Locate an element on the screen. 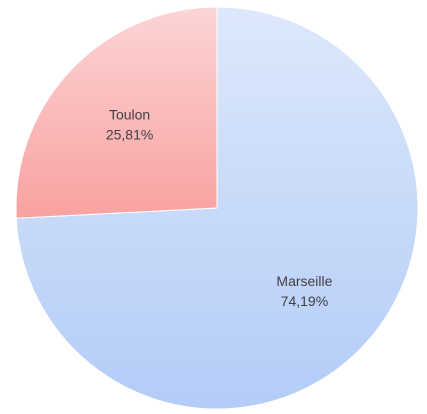 This screenshot has height=414, width=427. slice-label: Toulon is located at coordinates (129, 115).